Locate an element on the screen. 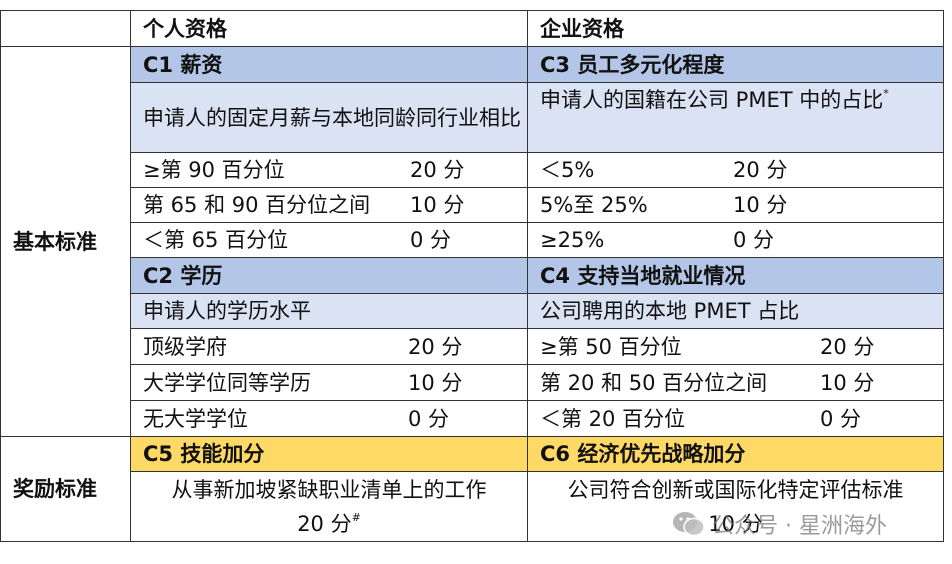 Image resolution: width=952 pixels, height=564 pixels. header-row: 个人资格 企业资格 is located at coordinates (472, 28).